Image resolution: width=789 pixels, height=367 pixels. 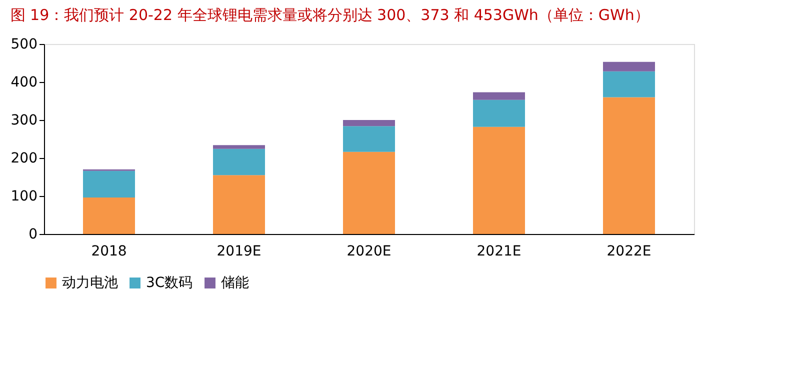 What do you see at coordinates (330, 15) in the screenshot?
I see `chart-title: 图 19：我们预计 20-22 年全球锂电需求量或将分别达 300、373 和 453GWh（单位：GWh）` at bounding box center [330, 15].